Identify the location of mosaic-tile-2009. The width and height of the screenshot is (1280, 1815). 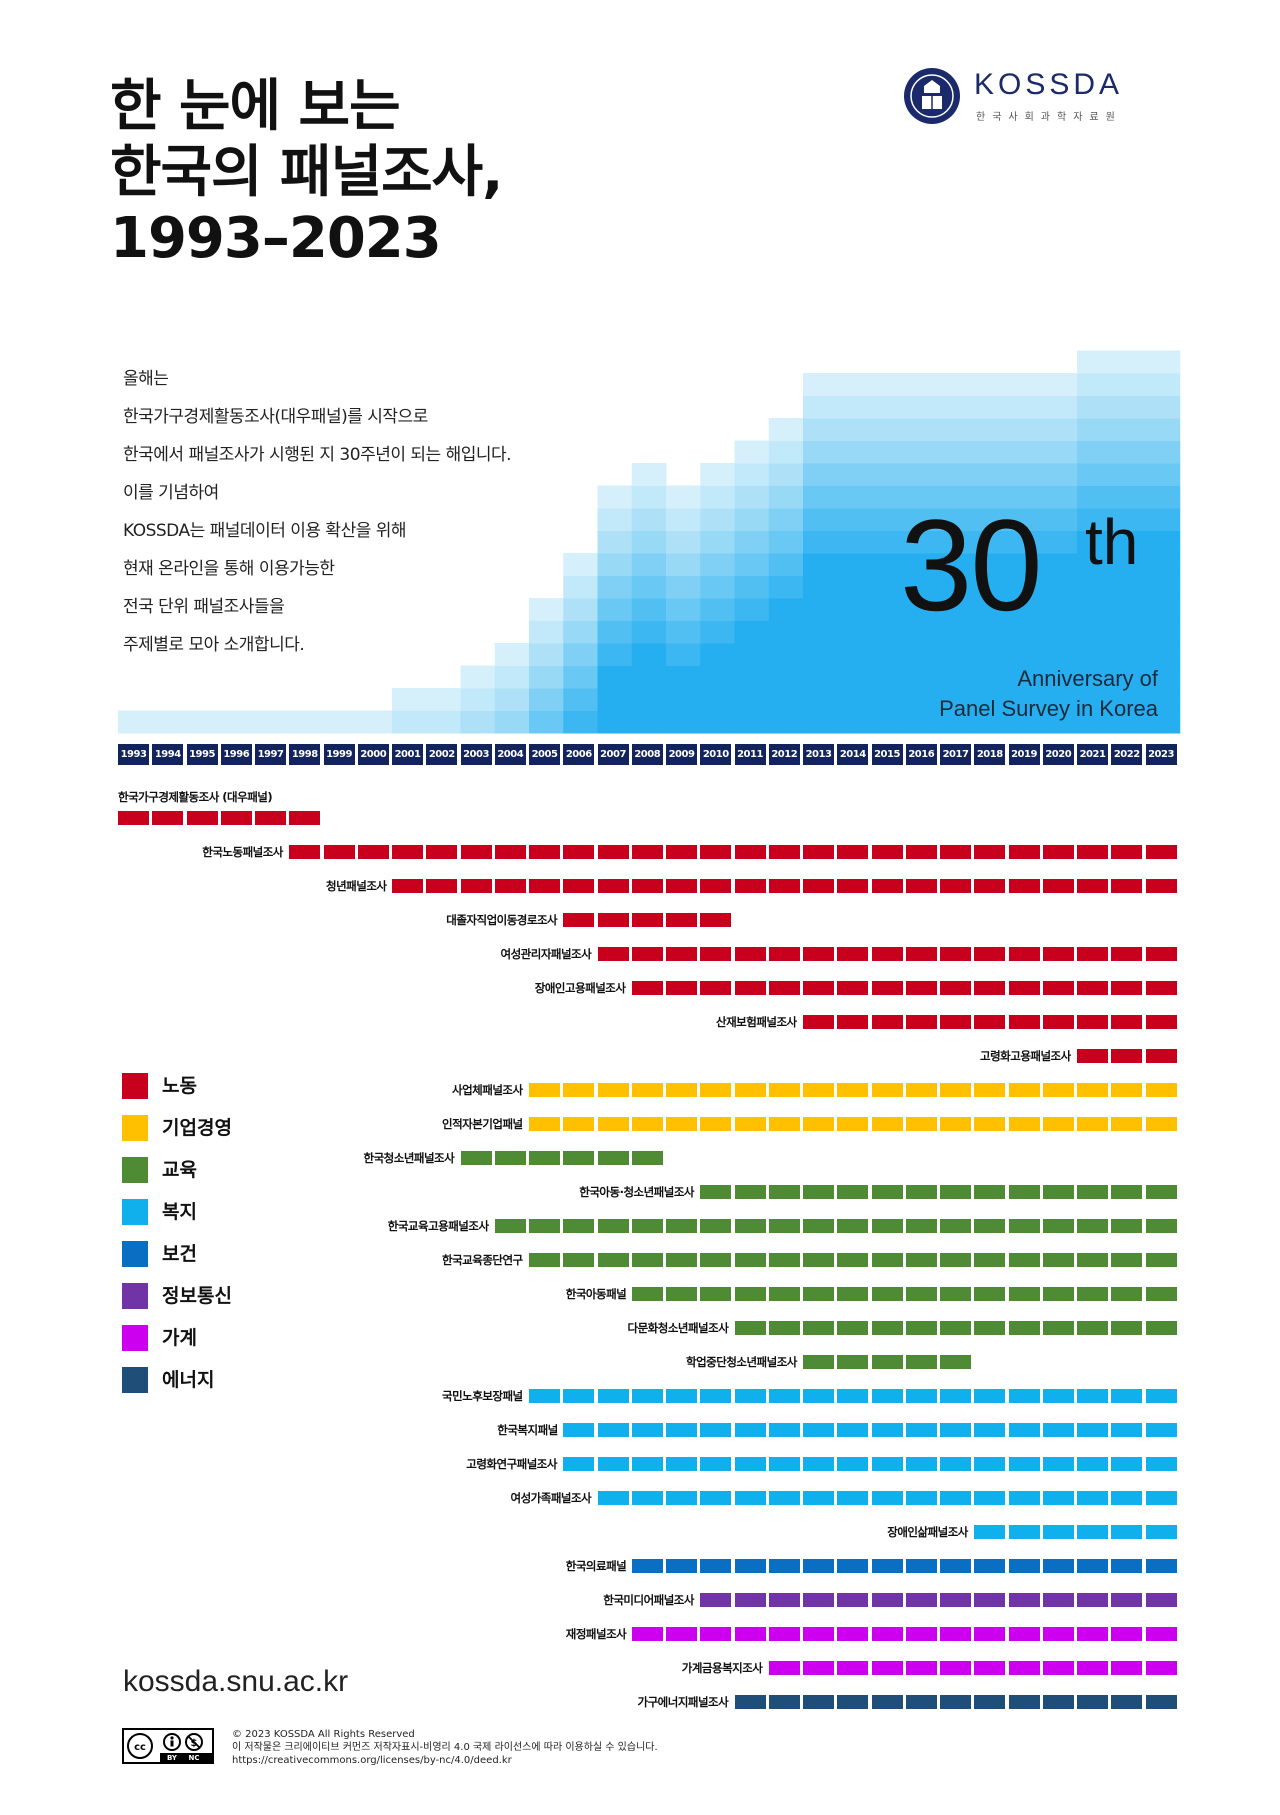
(683, 519).